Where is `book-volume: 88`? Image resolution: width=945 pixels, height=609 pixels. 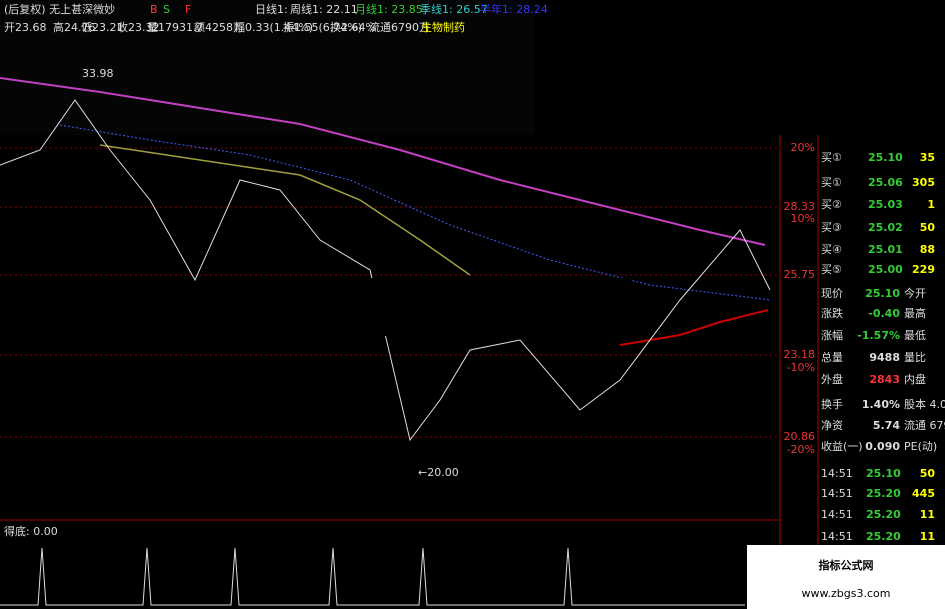 book-volume: 88 is located at coordinates (927, 249).